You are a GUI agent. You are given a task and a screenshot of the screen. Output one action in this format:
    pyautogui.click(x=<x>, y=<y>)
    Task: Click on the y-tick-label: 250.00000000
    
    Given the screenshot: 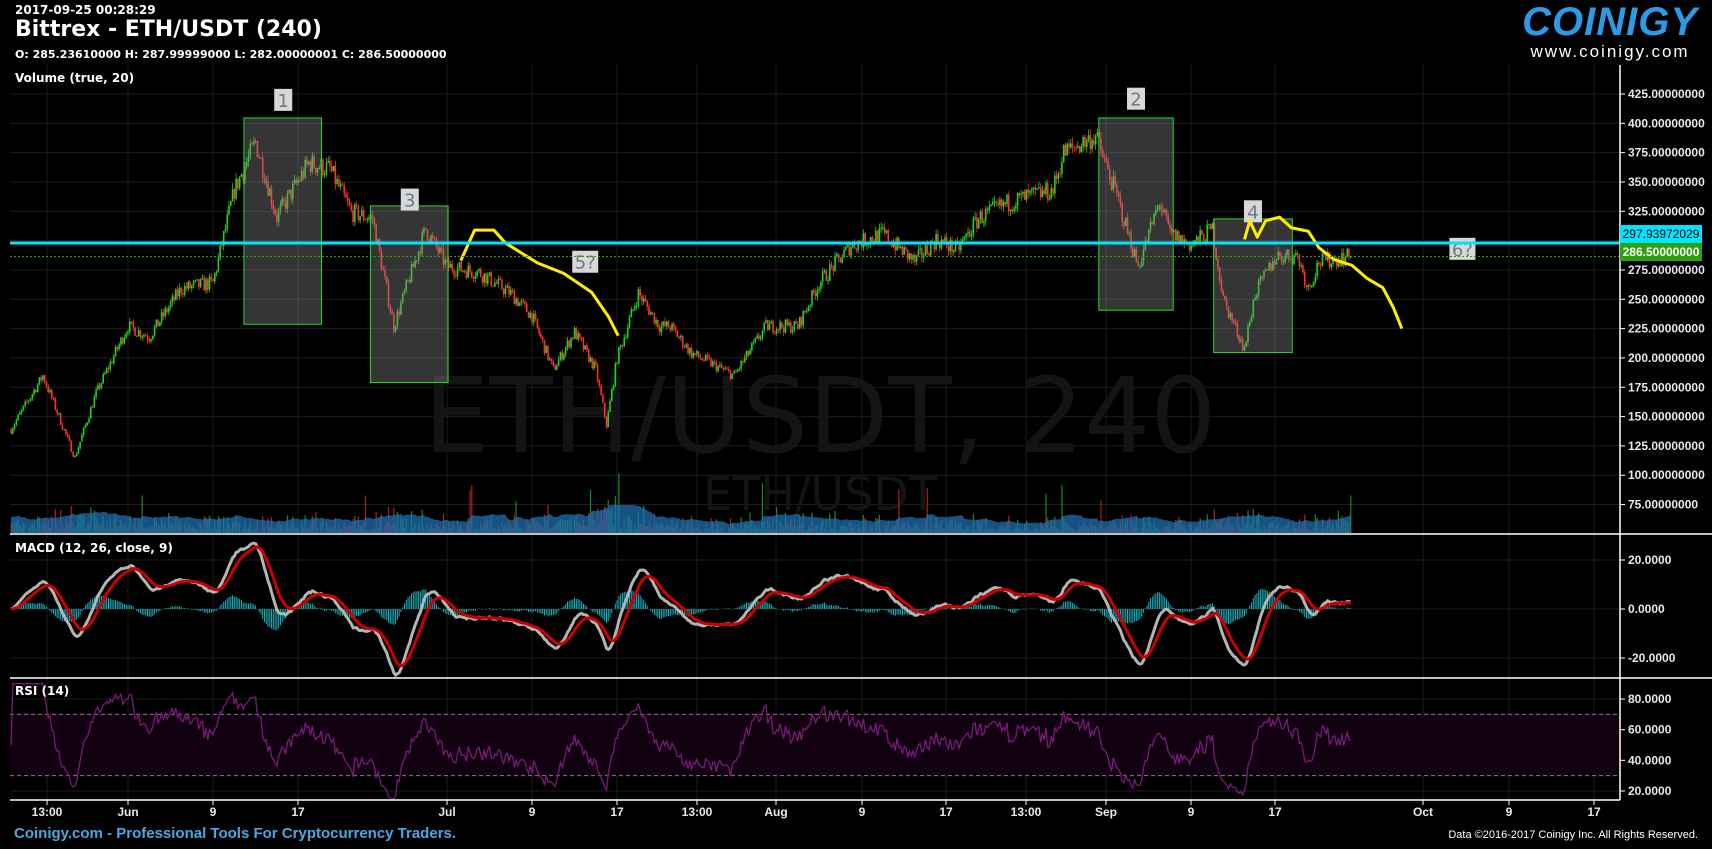 What is the action you would take?
    pyautogui.click(x=1666, y=299)
    